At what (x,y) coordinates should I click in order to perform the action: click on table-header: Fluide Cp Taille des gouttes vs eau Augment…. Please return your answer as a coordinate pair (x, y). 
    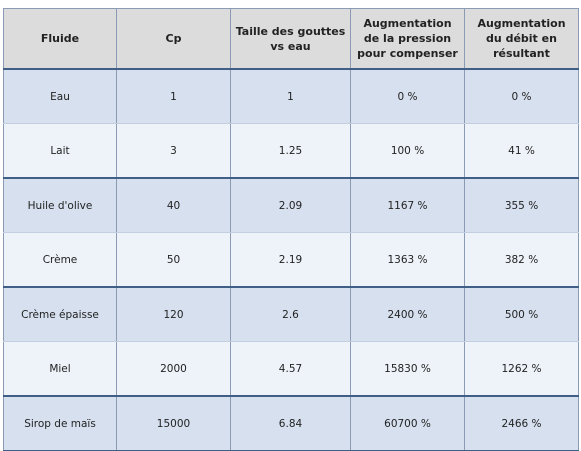
    Looking at the image, I should click on (291, 39).